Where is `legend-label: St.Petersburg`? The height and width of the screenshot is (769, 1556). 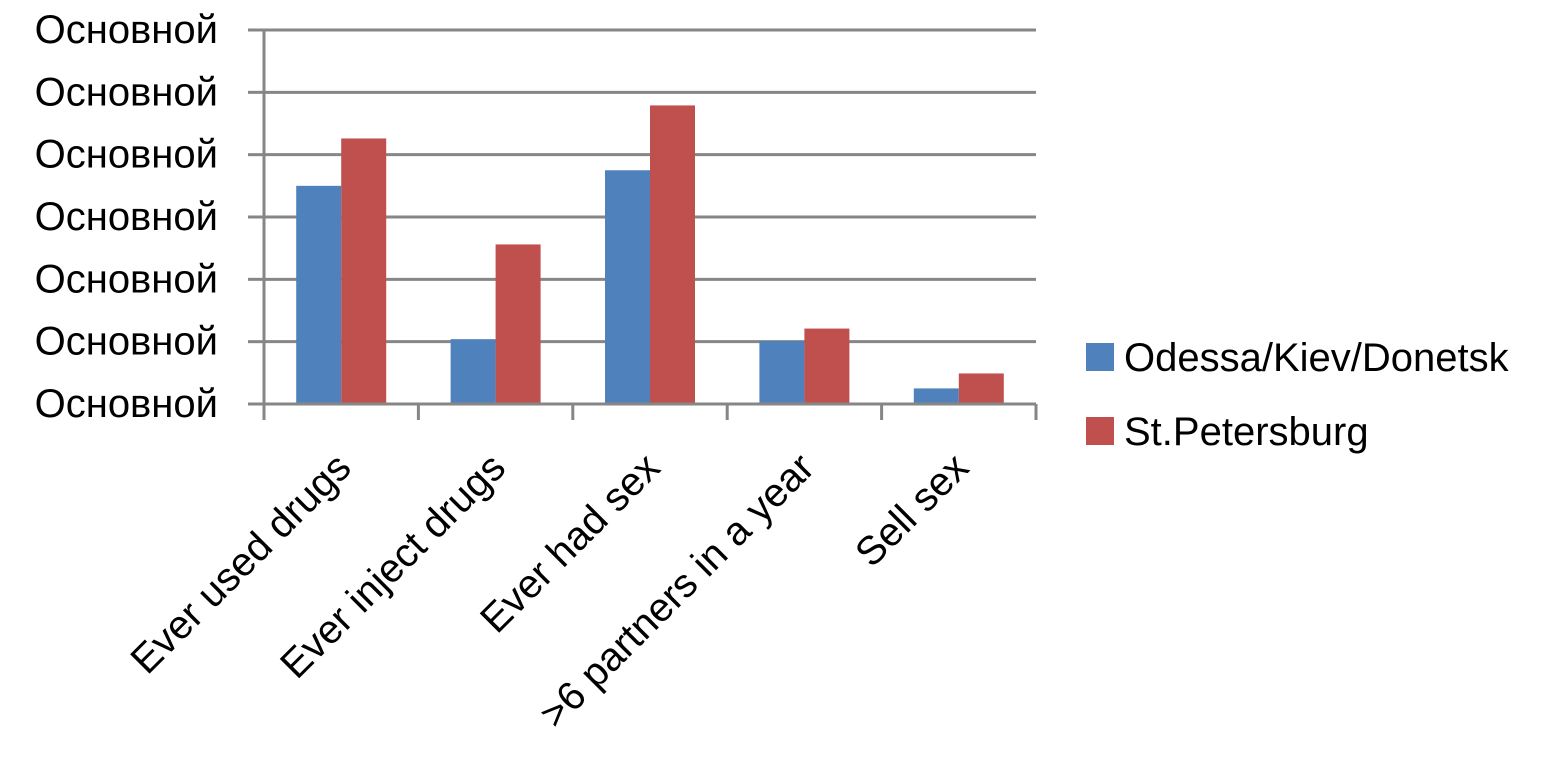
legend-label: St.Petersburg is located at coordinates (1246, 432).